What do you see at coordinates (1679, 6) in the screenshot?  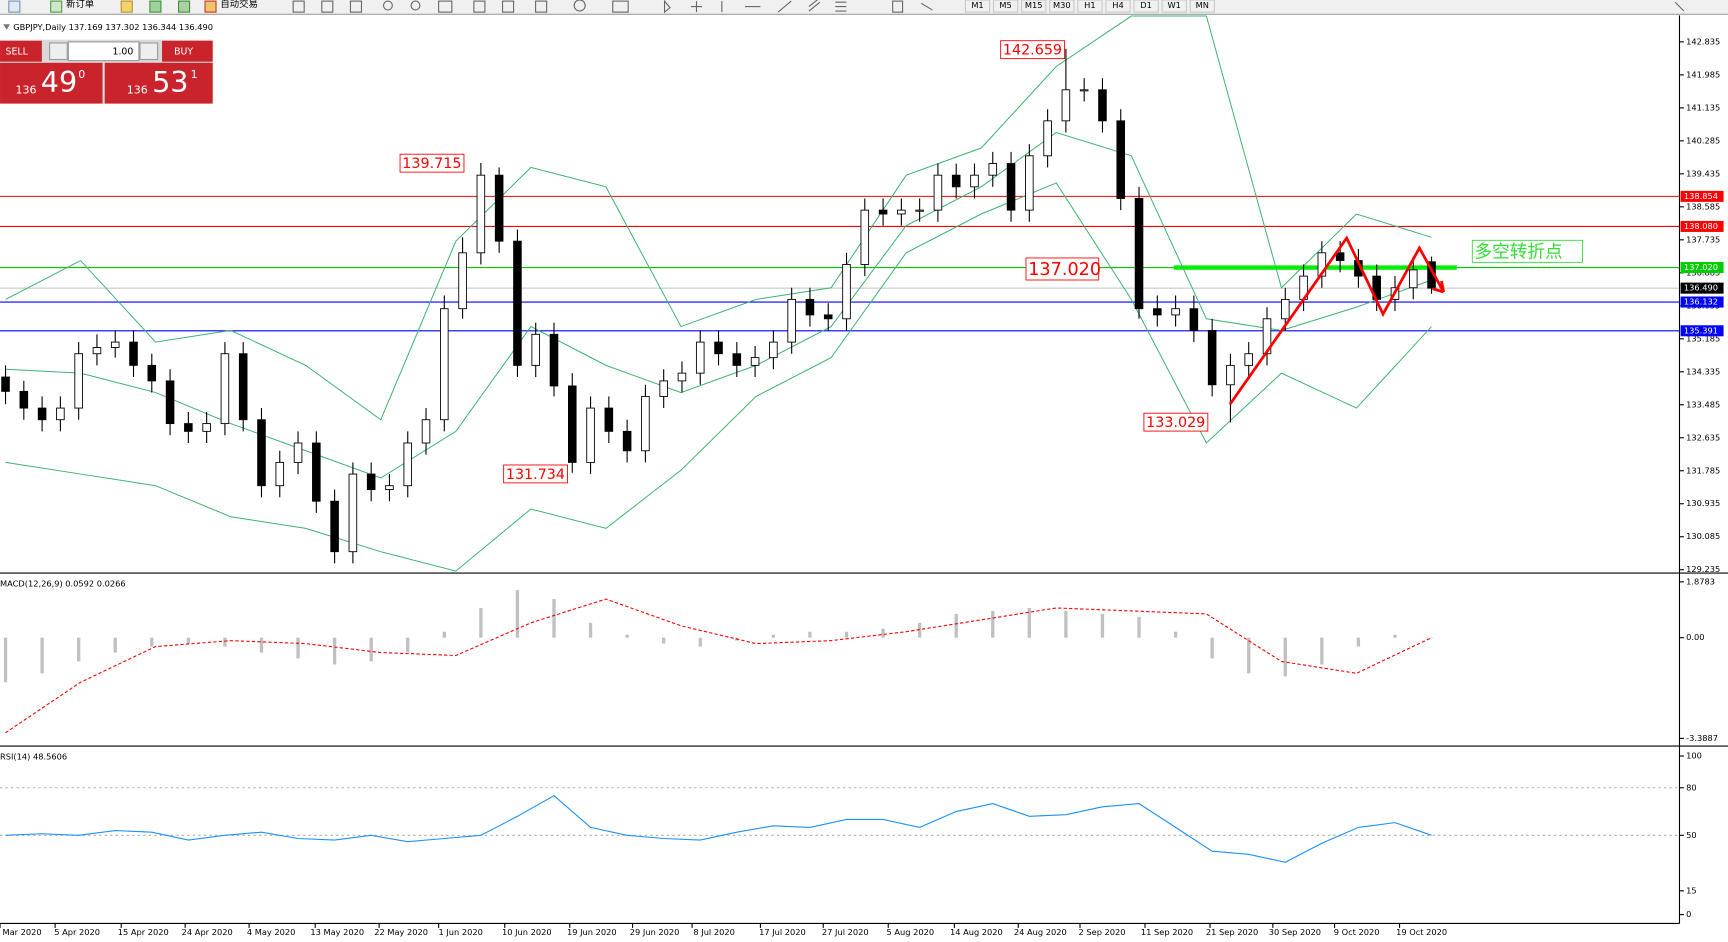 I see `search-icon` at bounding box center [1679, 6].